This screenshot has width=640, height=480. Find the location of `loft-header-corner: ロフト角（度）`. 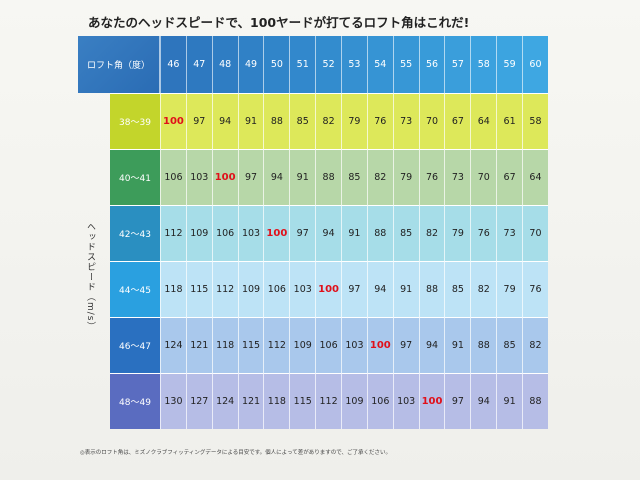

loft-header-corner: ロフト角（度） is located at coordinates (119, 64).